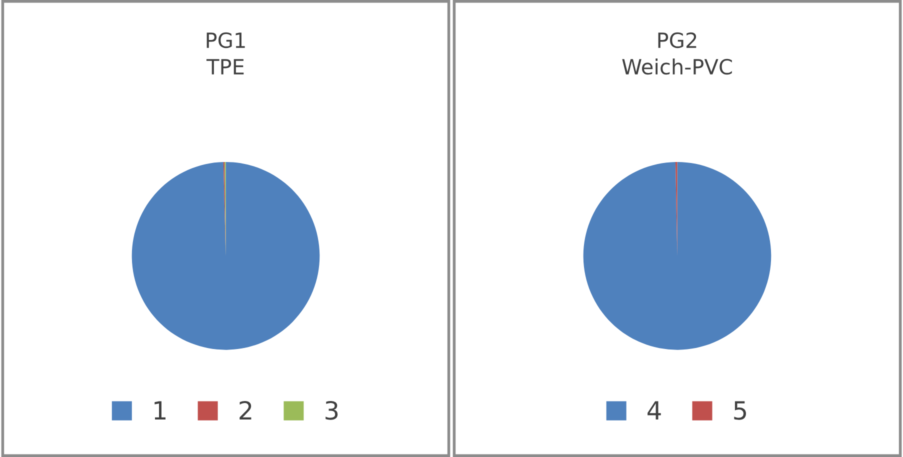 Image resolution: width=903 pixels, height=457 pixels. I want to click on legend-label: 5, so click(740, 410).